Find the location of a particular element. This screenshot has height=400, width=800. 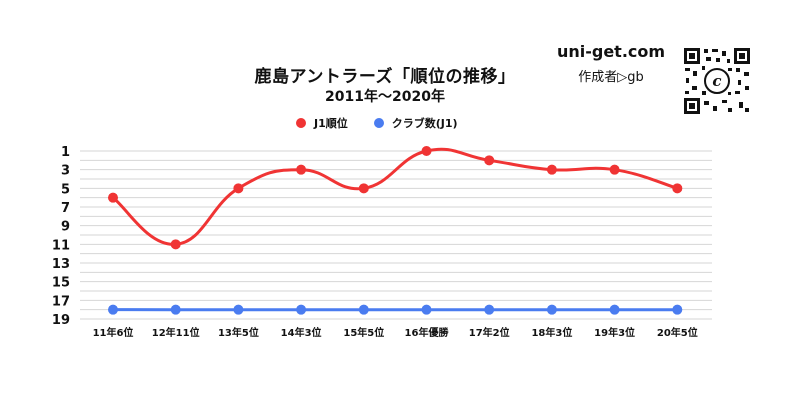

chart-title: 鹿島アントラーズ「順位の推移」 is located at coordinates (385, 77).